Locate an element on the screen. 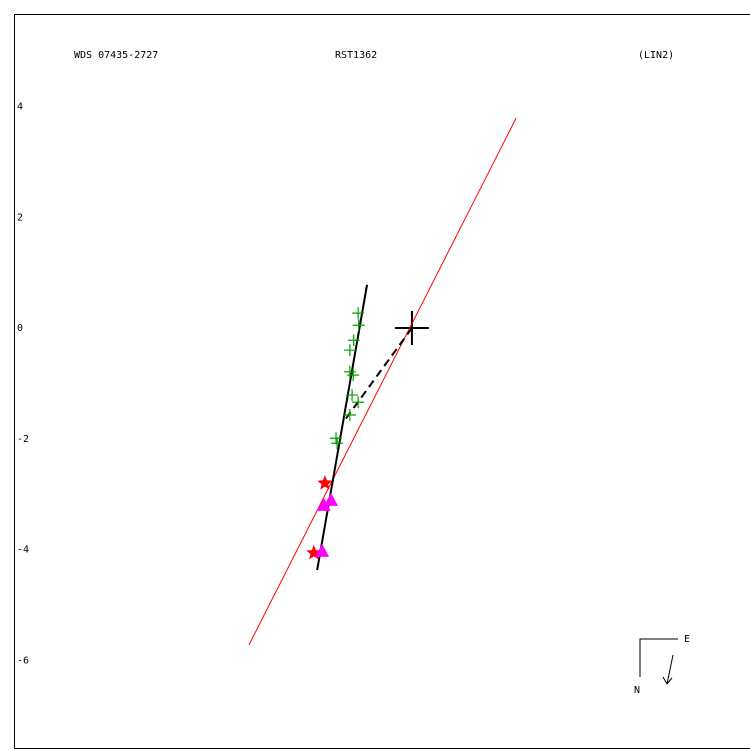  compass: E N is located at coordinates (662, 665).